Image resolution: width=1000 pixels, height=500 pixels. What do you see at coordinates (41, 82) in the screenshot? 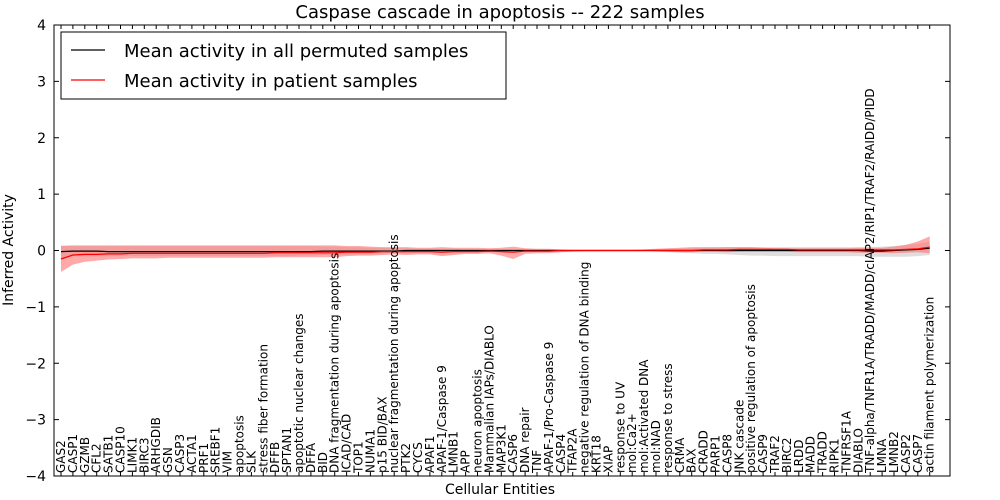
I see `y-tick-label: 3` at bounding box center [41, 82].